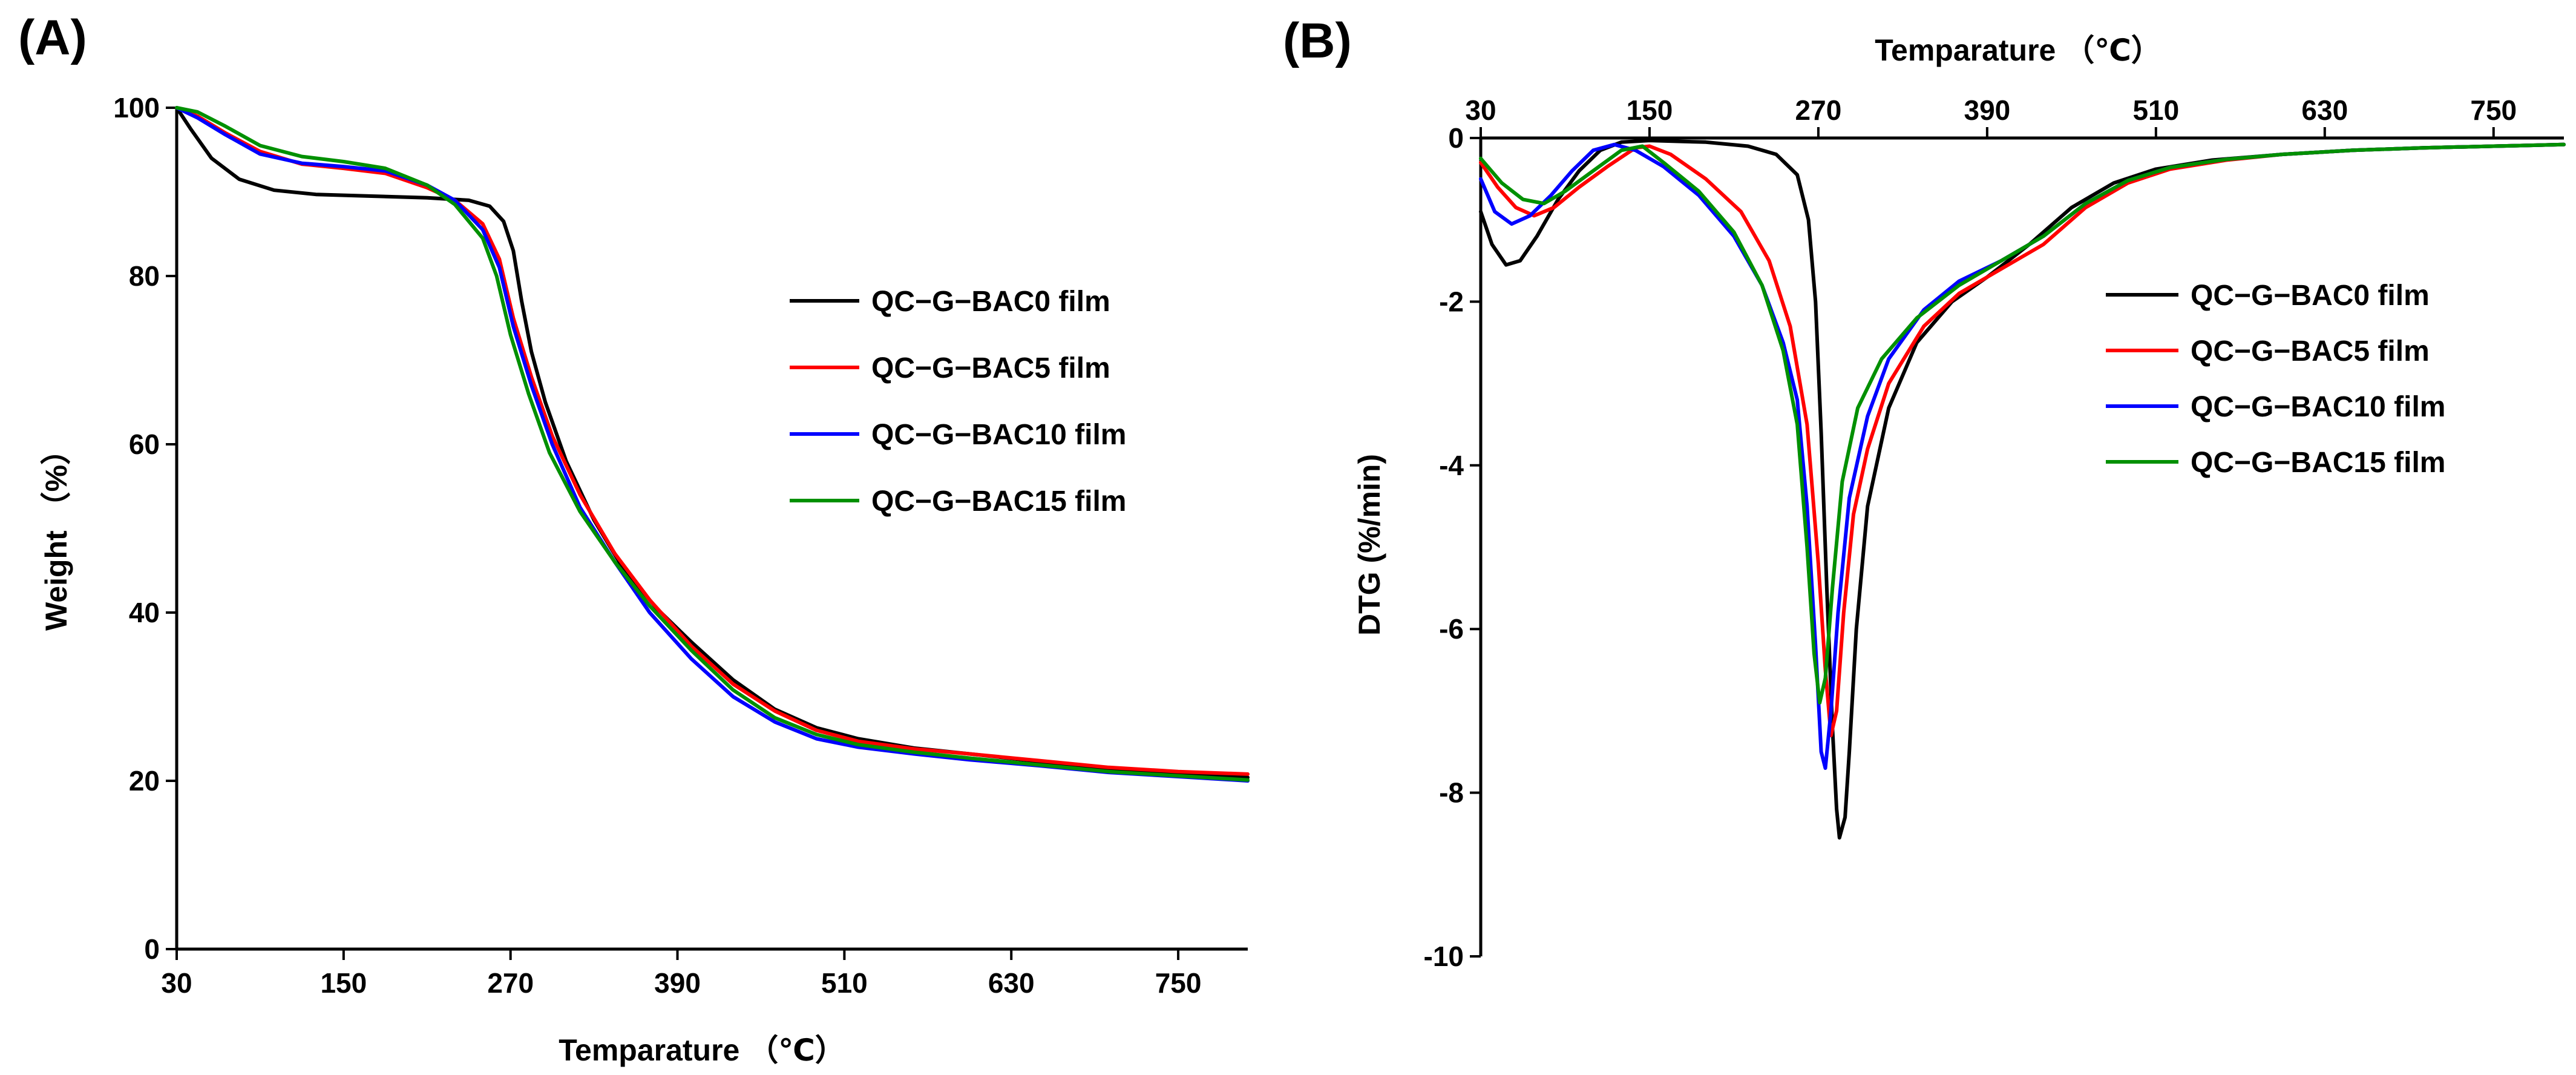  I want to click on panel-a-y-axis-title: Weight （%）, so click(56, 533).